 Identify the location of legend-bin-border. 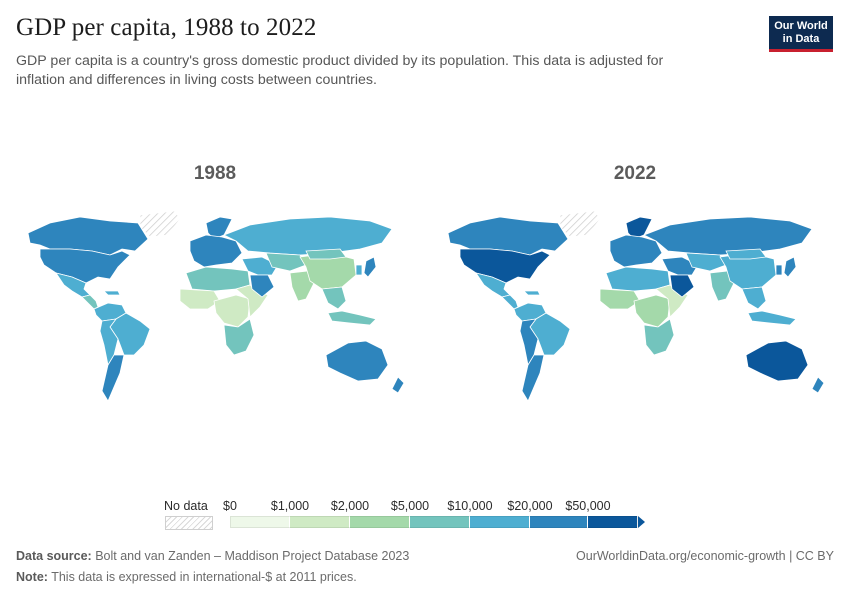
(434, 522).